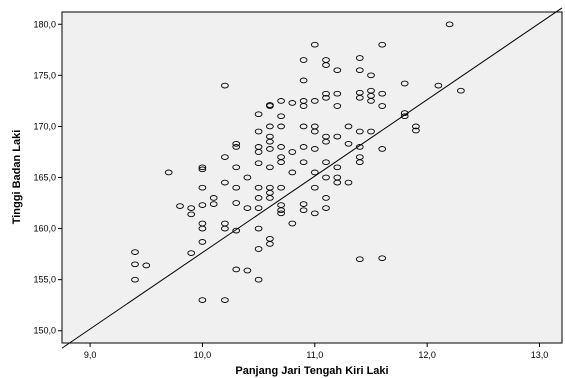 The image size is (565, 378). What do you see at coordinates (314, 355) in the screenshot?
I see `x-tick-label: 11,0` at bounding box center [314, 355].